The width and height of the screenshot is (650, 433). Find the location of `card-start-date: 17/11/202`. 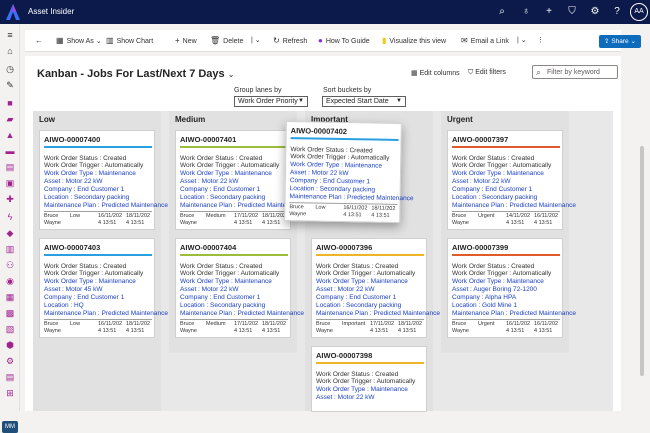

card-start-date: 17/11/202 is located at coordinates (382, 324).